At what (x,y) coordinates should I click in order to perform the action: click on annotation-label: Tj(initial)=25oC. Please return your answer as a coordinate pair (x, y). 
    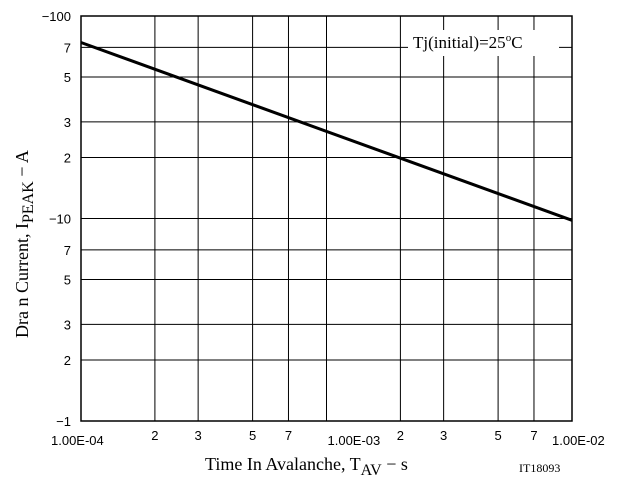
    Looking at the image, I should click on (468, 42).